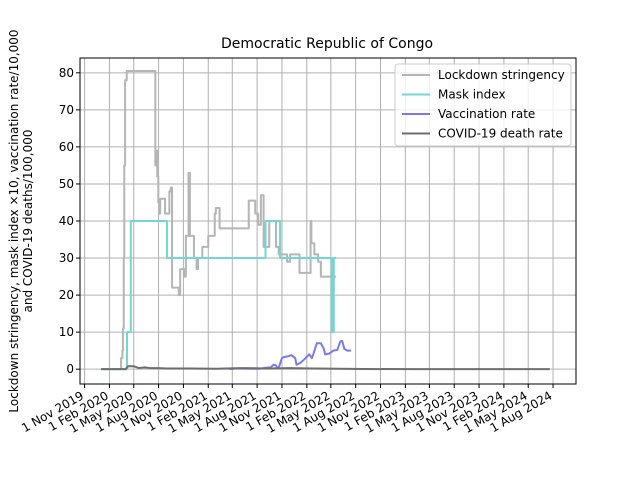 This screenshot has width=640, height=480. Describe the element at coordinates (66, 110) in the screenshot. I see `y-tick-label: 70` at that location.